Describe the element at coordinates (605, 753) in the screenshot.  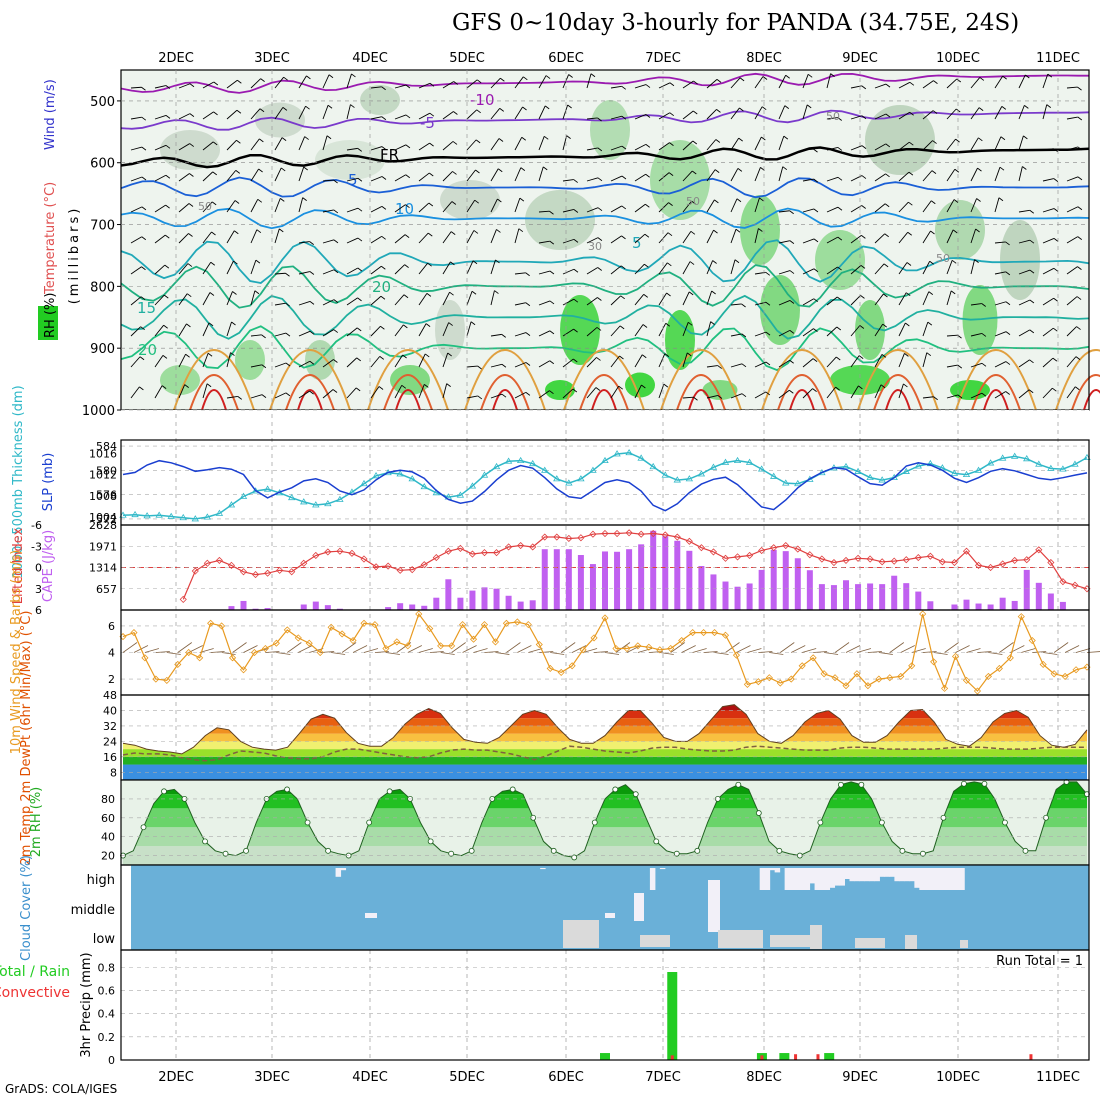
I see `temp-color-band` at that location.